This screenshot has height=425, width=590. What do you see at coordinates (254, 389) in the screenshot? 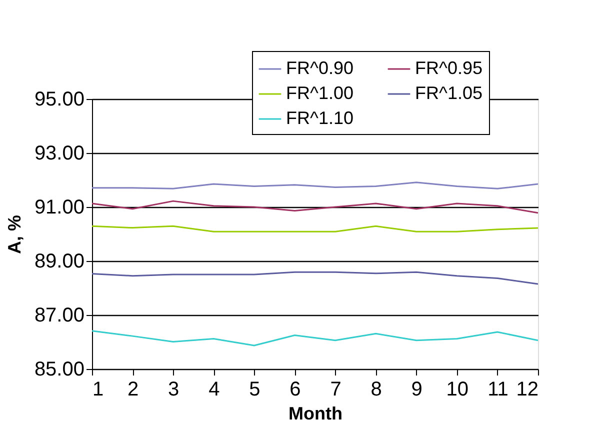
I see `x-tick-label: 5` at bounding box center [254, 389].